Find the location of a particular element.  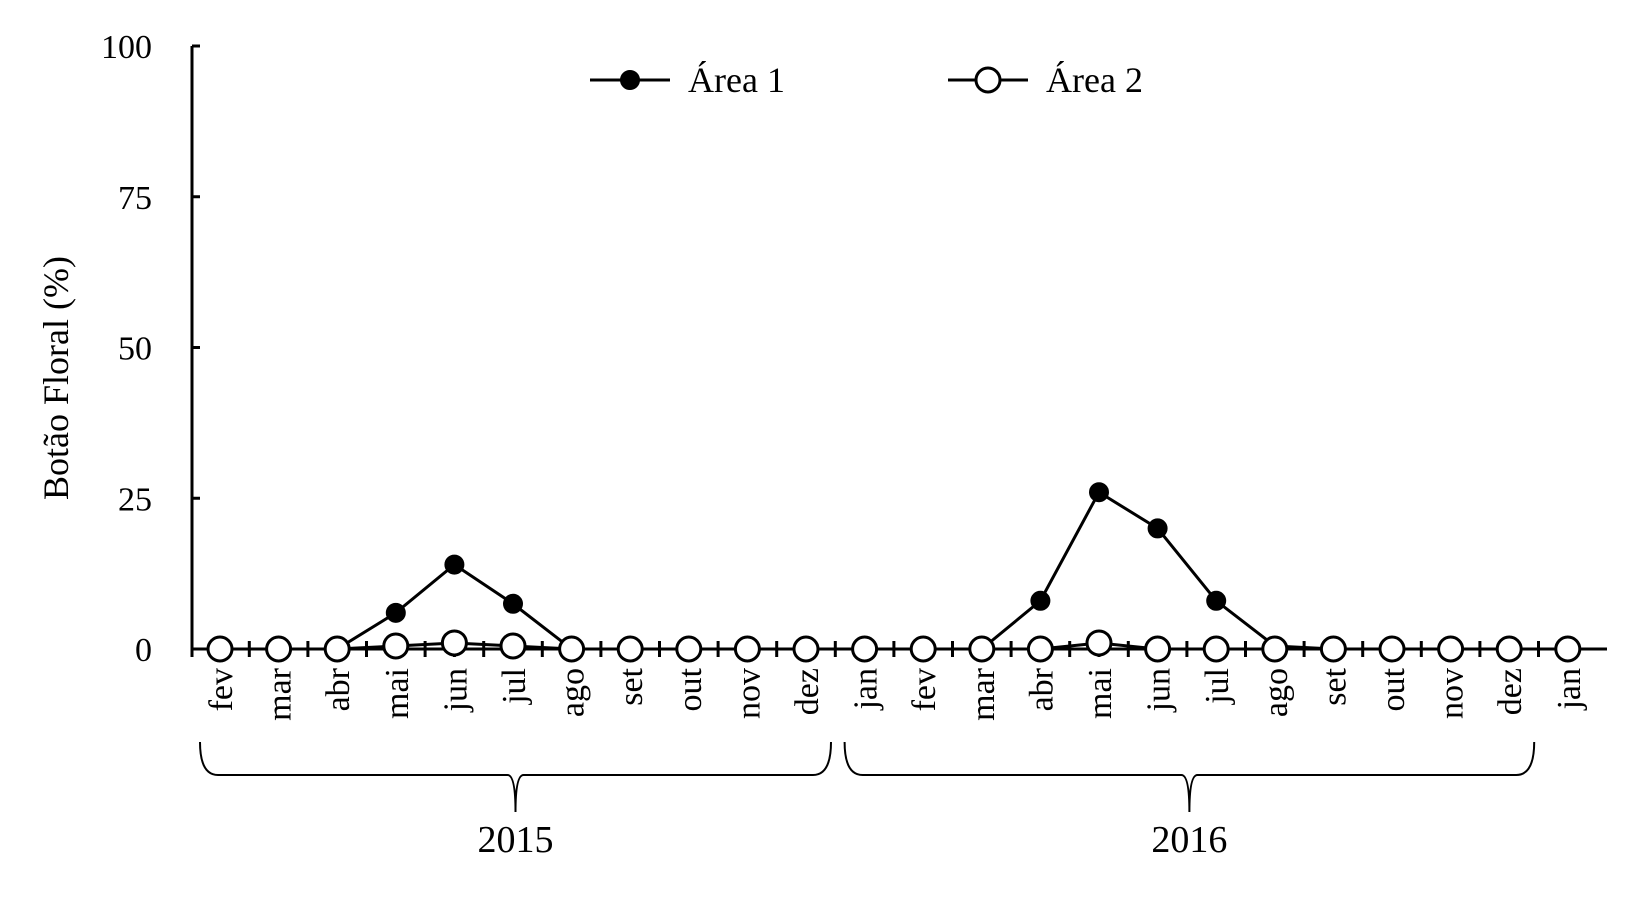

legend-label-area-2: Área 2 is located at coordinates (1094, 80).